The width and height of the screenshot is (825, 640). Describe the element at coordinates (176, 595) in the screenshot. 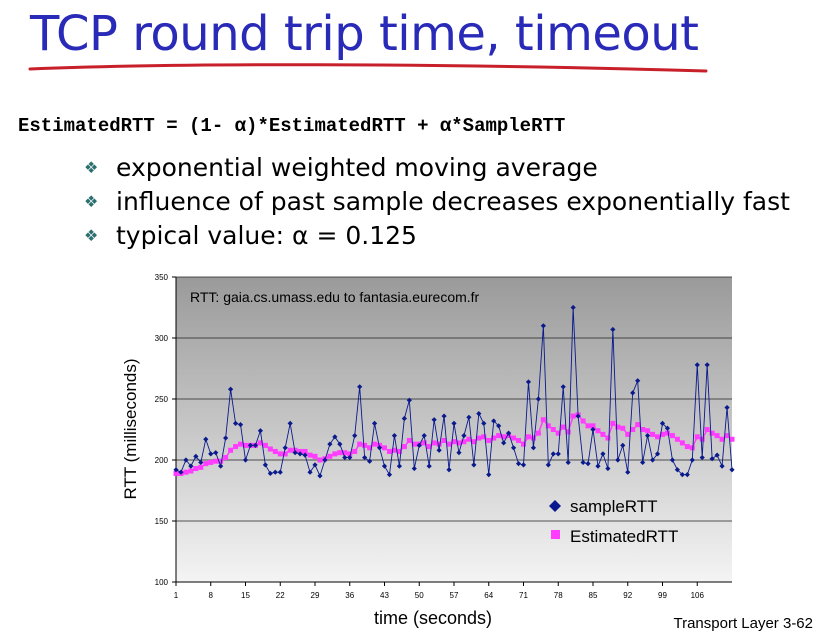

I see `x-tick-label: 1` at that location.